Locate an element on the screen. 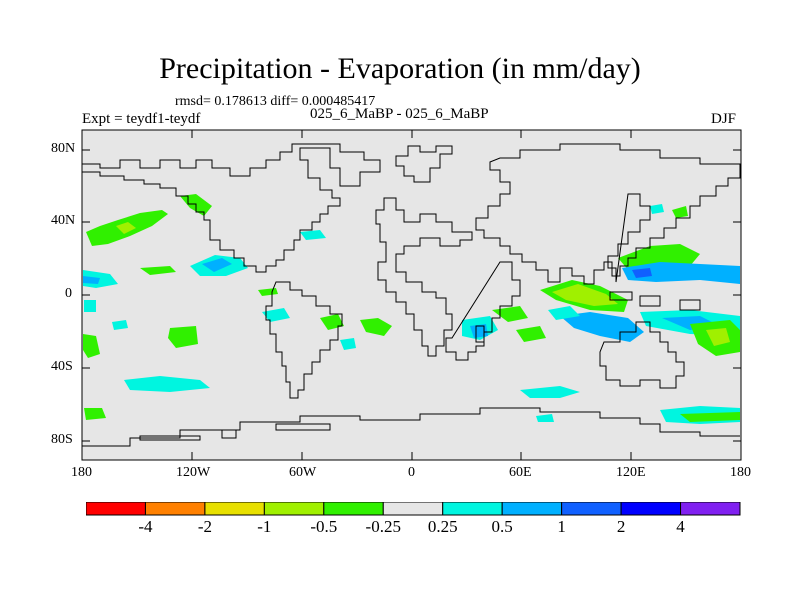  lat-tick-label: 80S is located at coordinates (62, 439).